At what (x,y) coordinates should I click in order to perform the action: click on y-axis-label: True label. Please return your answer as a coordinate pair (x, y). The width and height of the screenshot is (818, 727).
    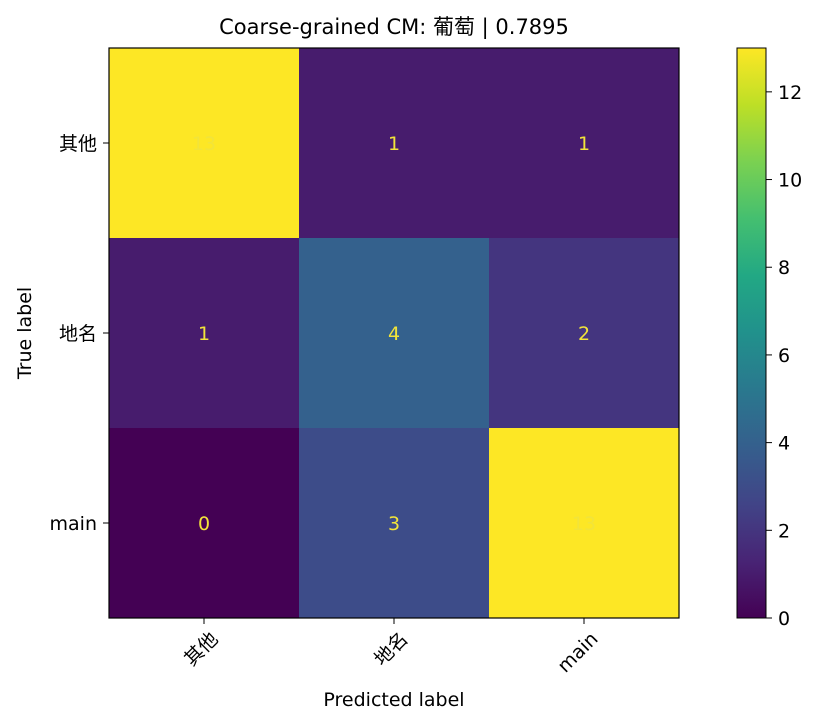
    Looking at the image, I should click on (25, 333).